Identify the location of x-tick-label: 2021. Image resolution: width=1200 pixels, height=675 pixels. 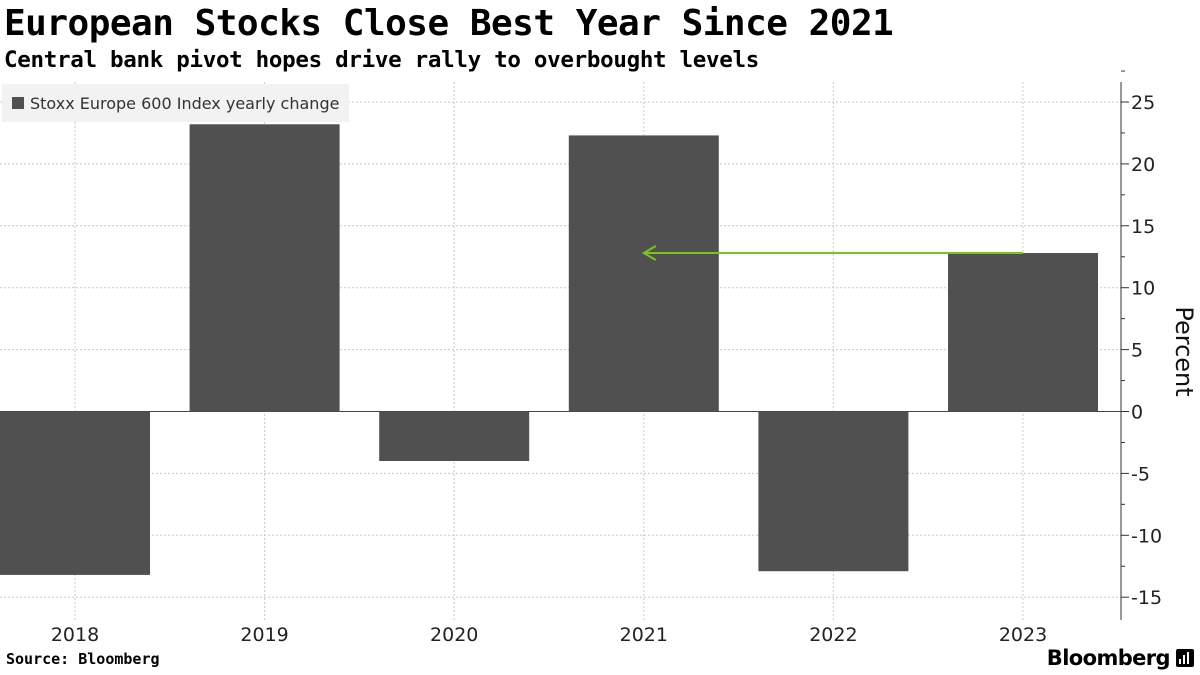
(644, 635).